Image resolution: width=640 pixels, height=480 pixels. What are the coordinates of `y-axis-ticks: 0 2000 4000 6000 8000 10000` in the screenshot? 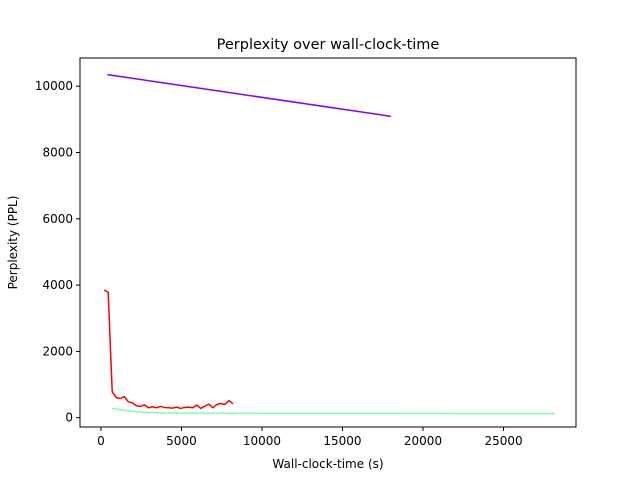 It's located at (57, 252).